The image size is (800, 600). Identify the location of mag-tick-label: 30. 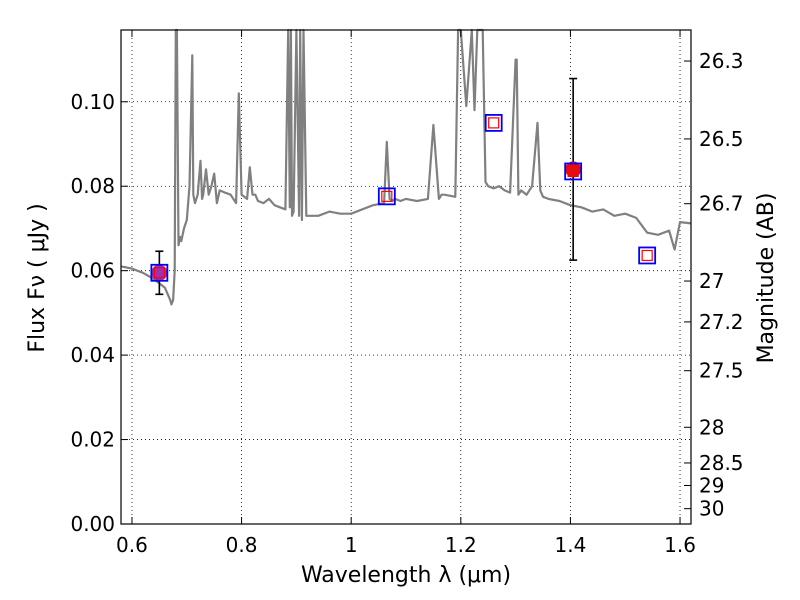
(711, 509).